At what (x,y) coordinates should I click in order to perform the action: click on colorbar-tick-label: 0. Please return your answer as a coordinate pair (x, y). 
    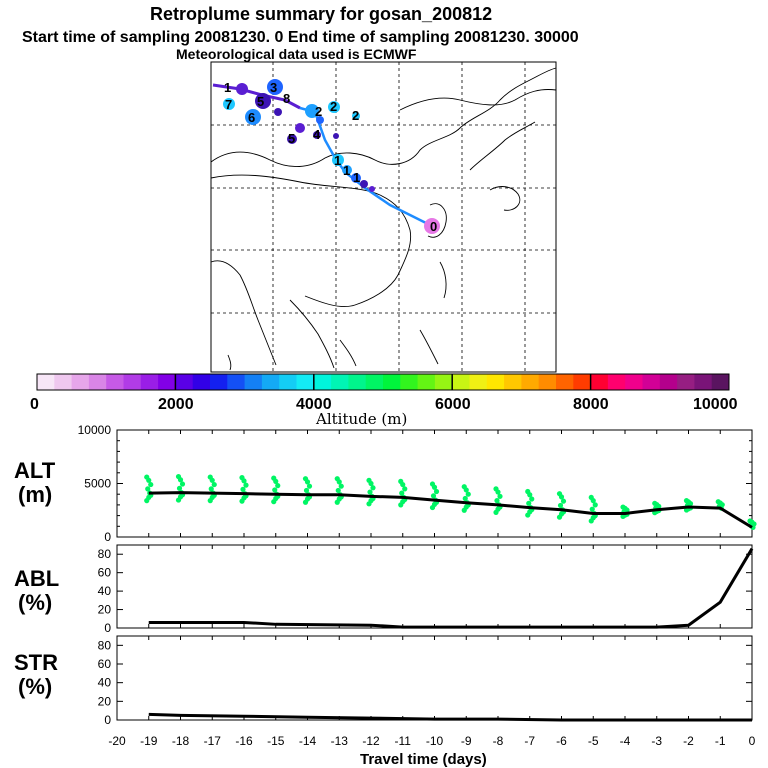
    Looking at the image, I should click on (34, 404).